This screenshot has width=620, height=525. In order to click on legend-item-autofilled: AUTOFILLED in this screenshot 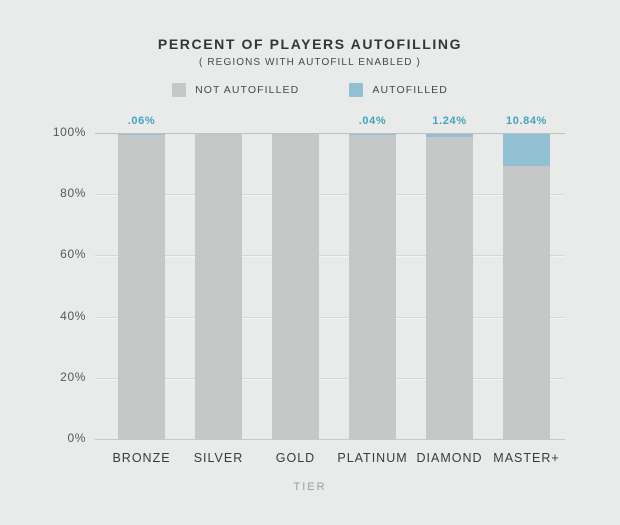, I will do `click(398, 90)`.